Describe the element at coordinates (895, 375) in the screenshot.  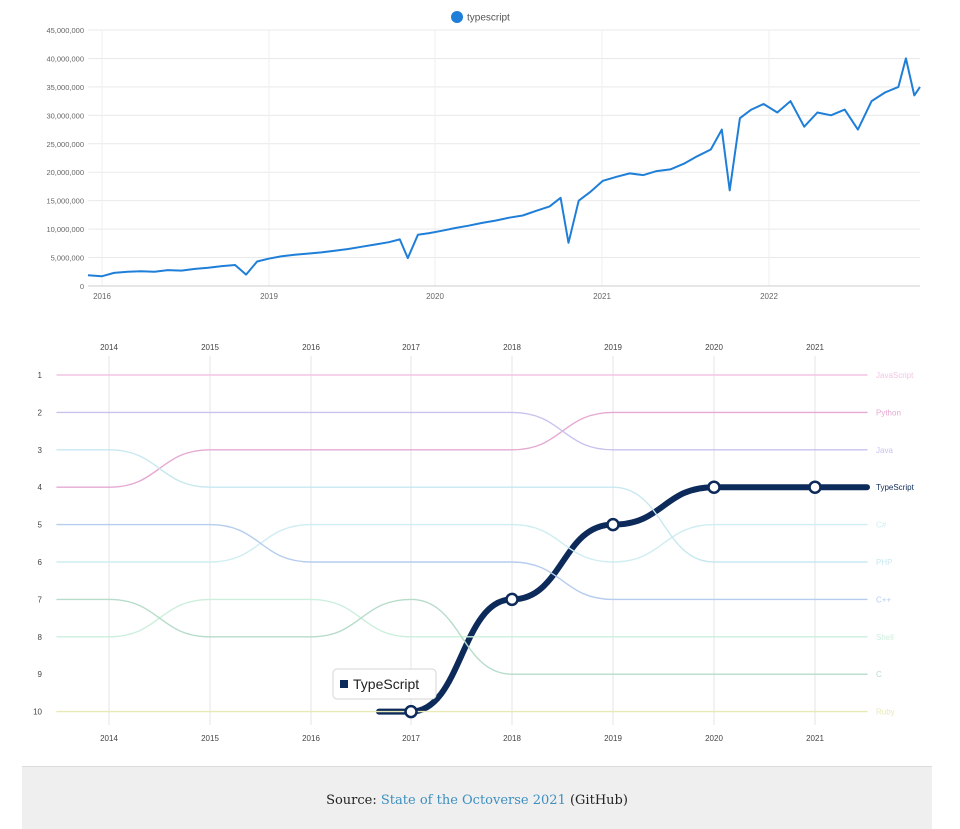
I see `series-label-javascript: JavaScript` at that location.